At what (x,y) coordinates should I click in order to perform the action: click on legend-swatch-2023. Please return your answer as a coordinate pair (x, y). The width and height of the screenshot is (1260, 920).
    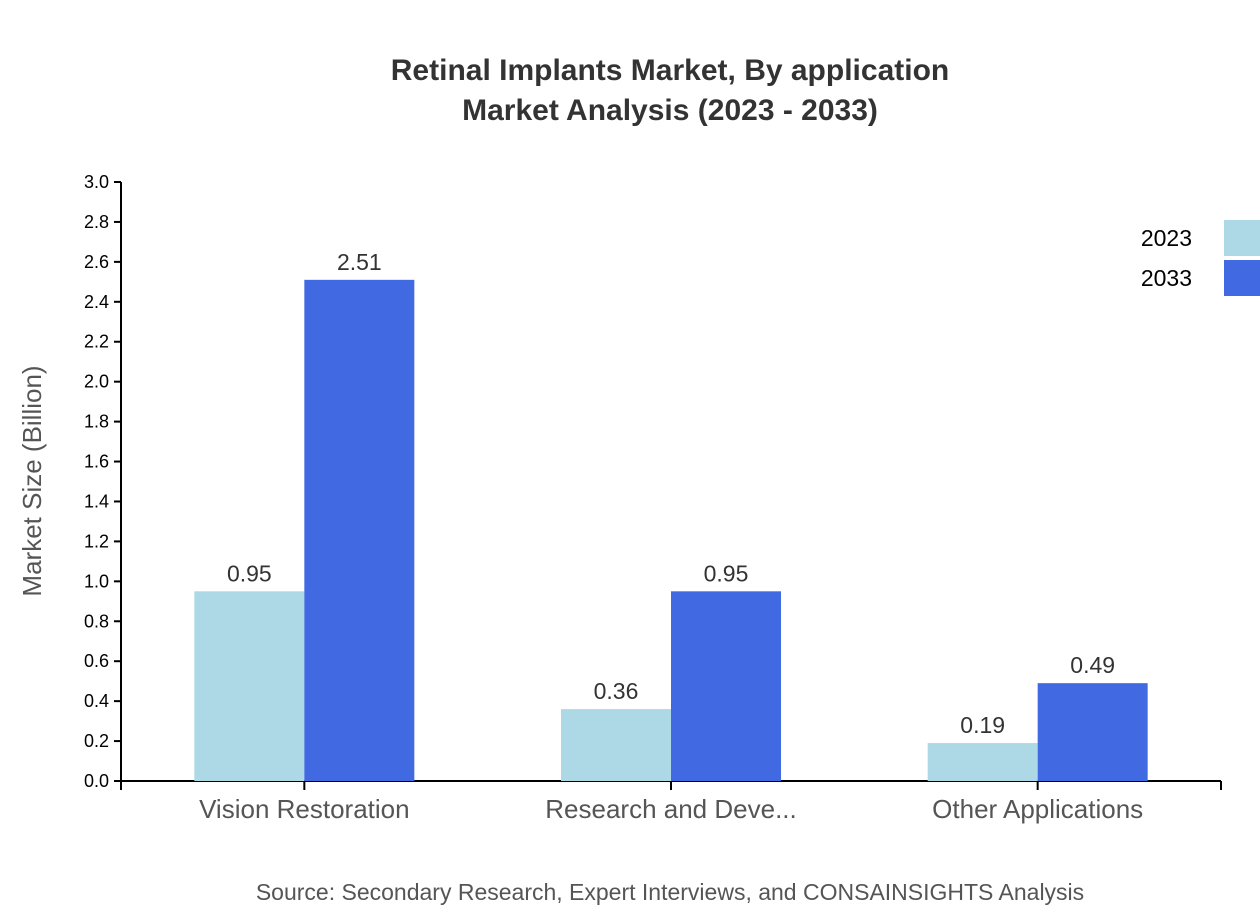
    Looking at the image, I should click on (1242, 238).